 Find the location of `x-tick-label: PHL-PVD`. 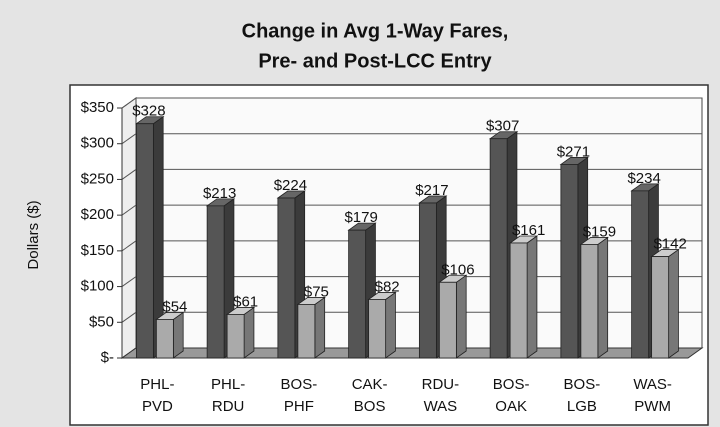

x-tick-label: PHL-PVD is located at coordinates (157, 395).